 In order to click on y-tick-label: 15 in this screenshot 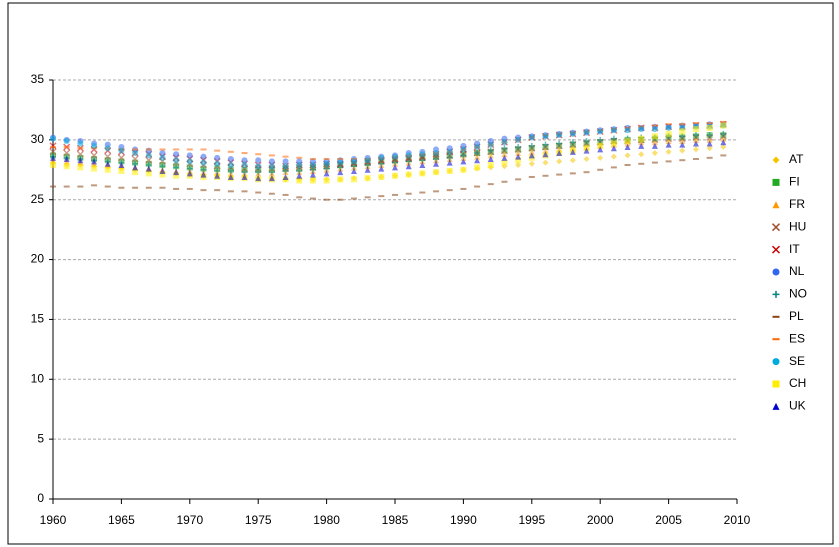, I will do `click(38, 319)`.